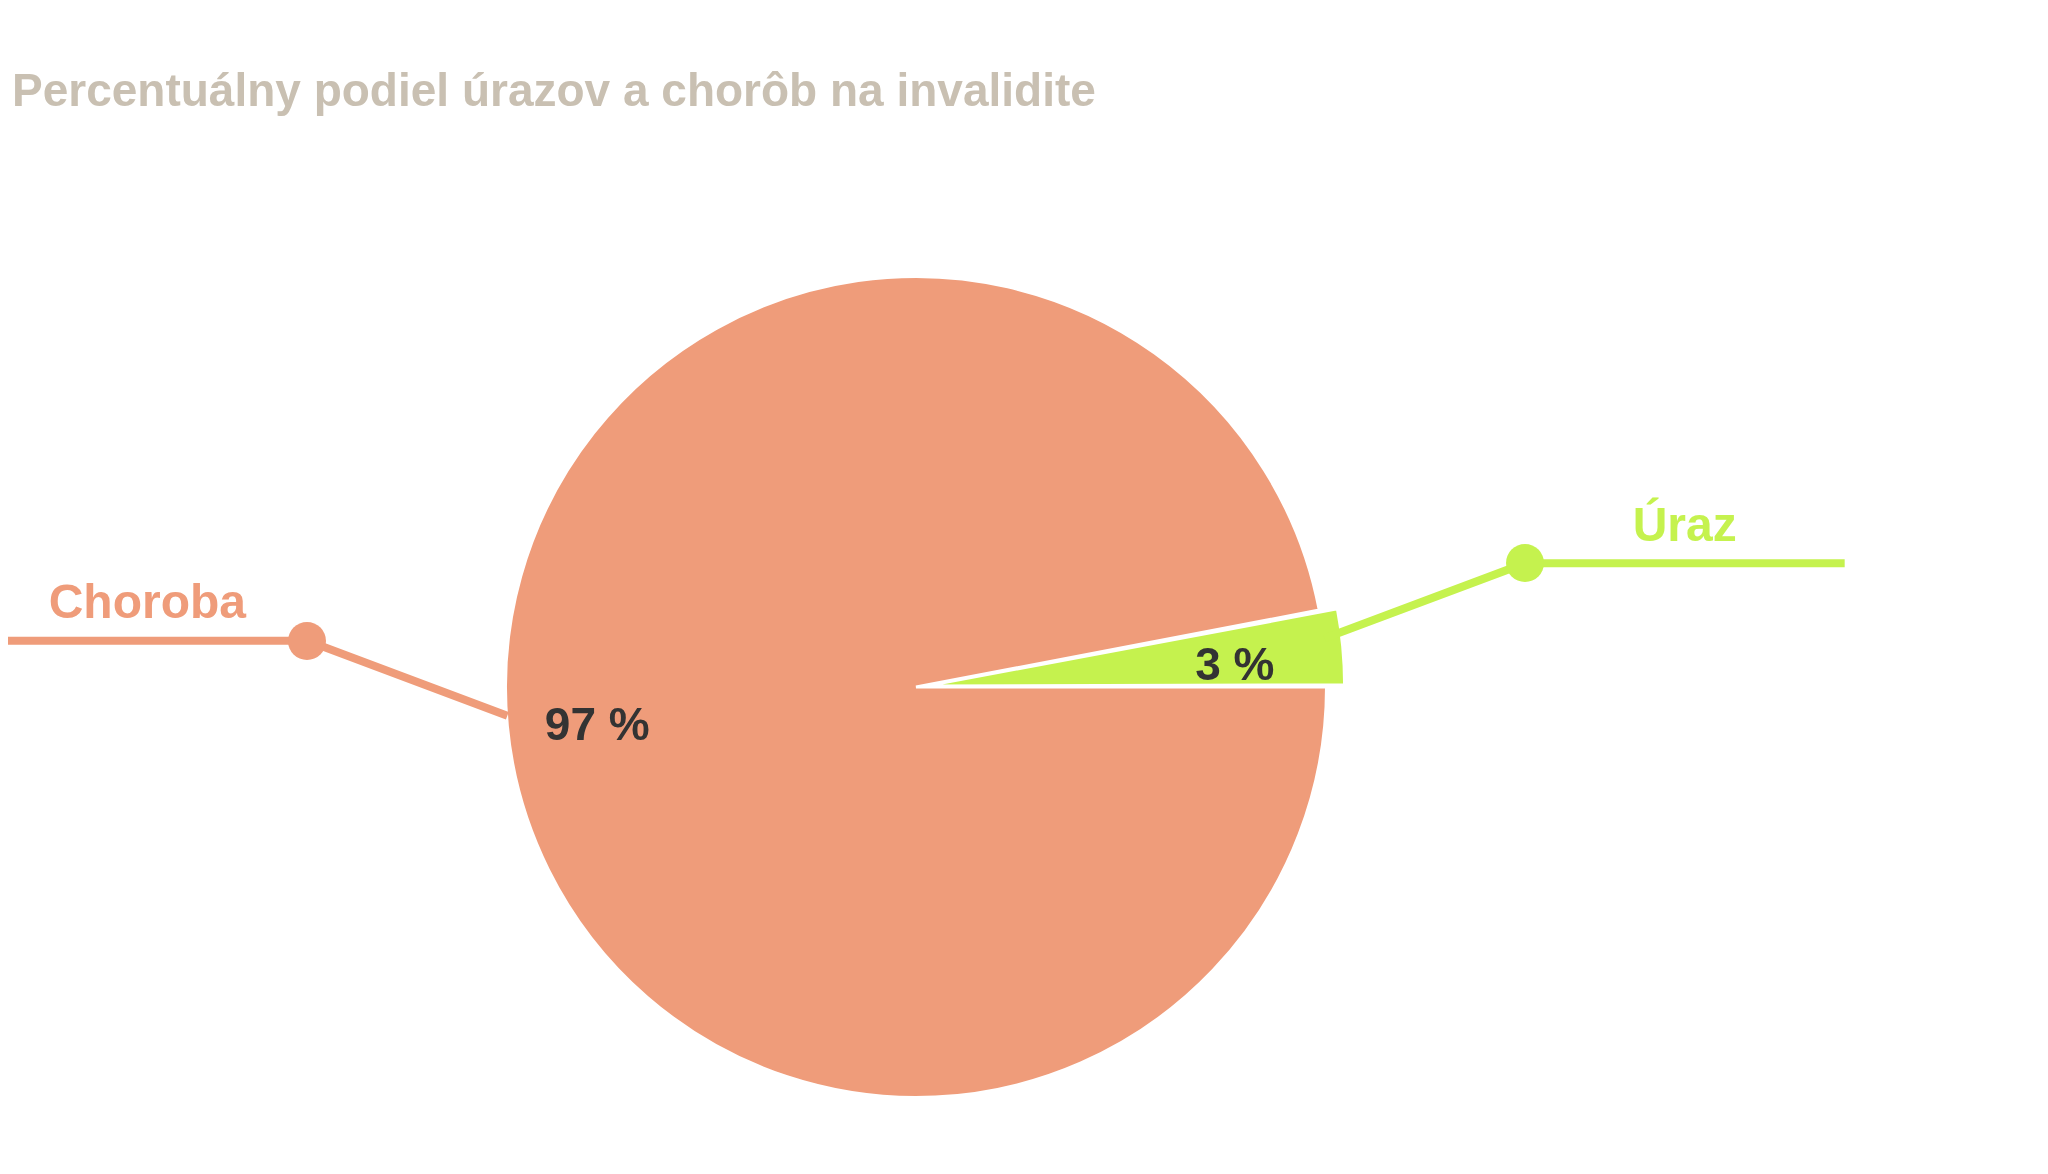 The width and height of the screenshot is (2048, 1174). Describe the element at coordinates (597, 723) in the screenshot. I see `data-label: 97 %` at that location.